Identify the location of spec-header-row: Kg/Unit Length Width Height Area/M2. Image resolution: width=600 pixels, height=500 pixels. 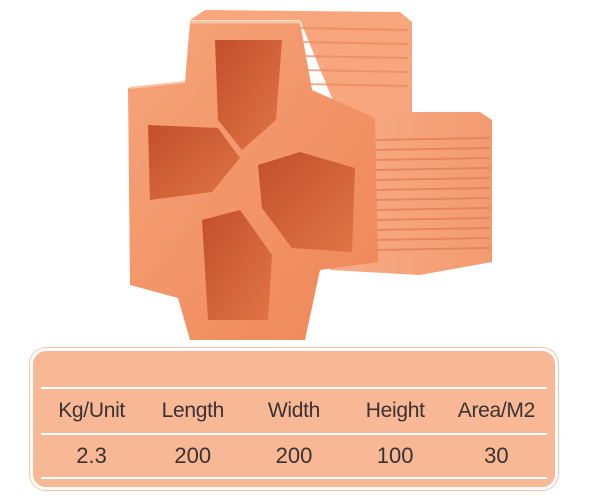
(294, 411).